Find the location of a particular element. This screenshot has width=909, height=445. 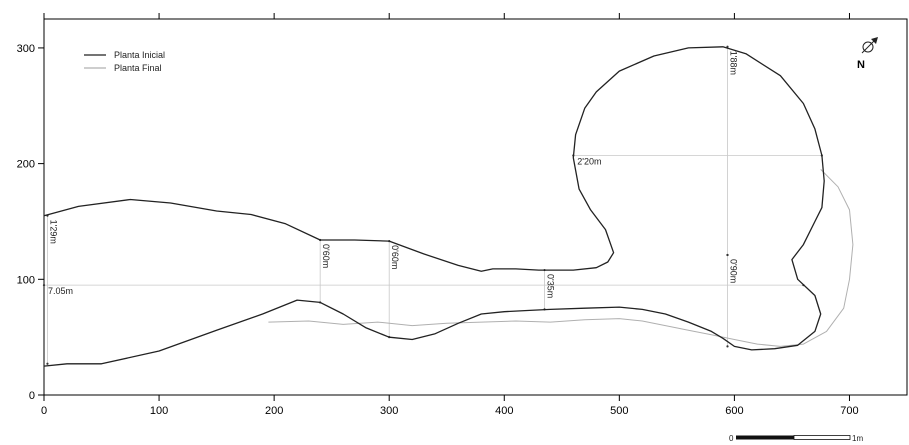

y-tick-label: 100 is located at coordinates (26, 280).